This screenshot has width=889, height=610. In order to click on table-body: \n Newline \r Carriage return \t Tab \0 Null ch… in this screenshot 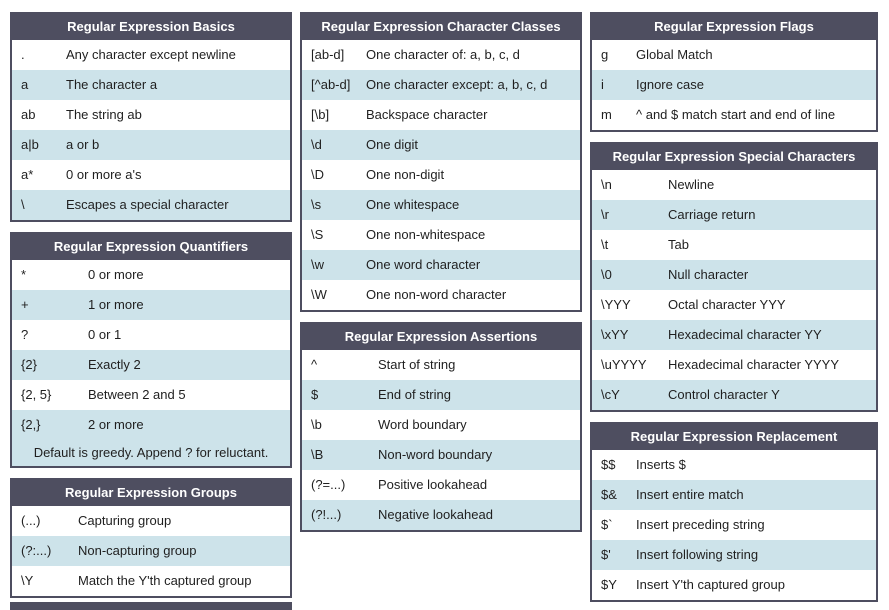, I will do `click(734, 290)`.